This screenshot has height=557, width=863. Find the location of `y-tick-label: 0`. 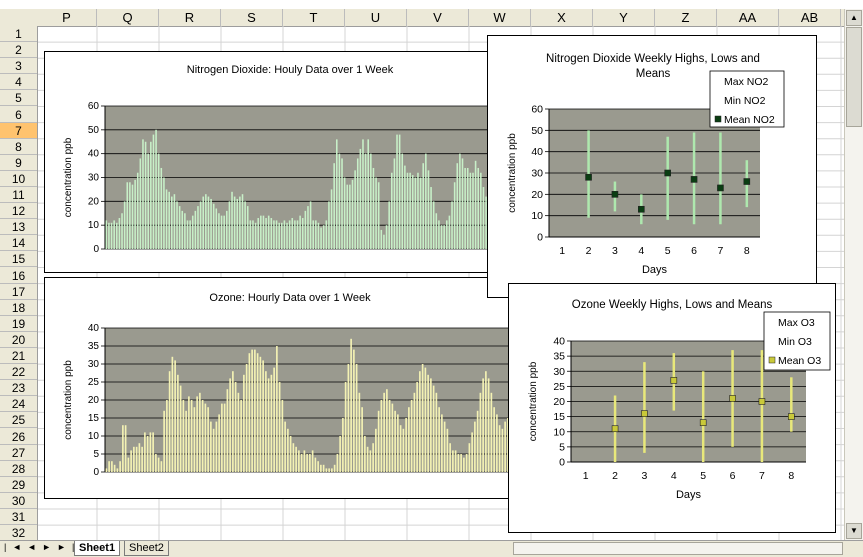

y-tick-label: 0 is located at coordinates (96, 249).